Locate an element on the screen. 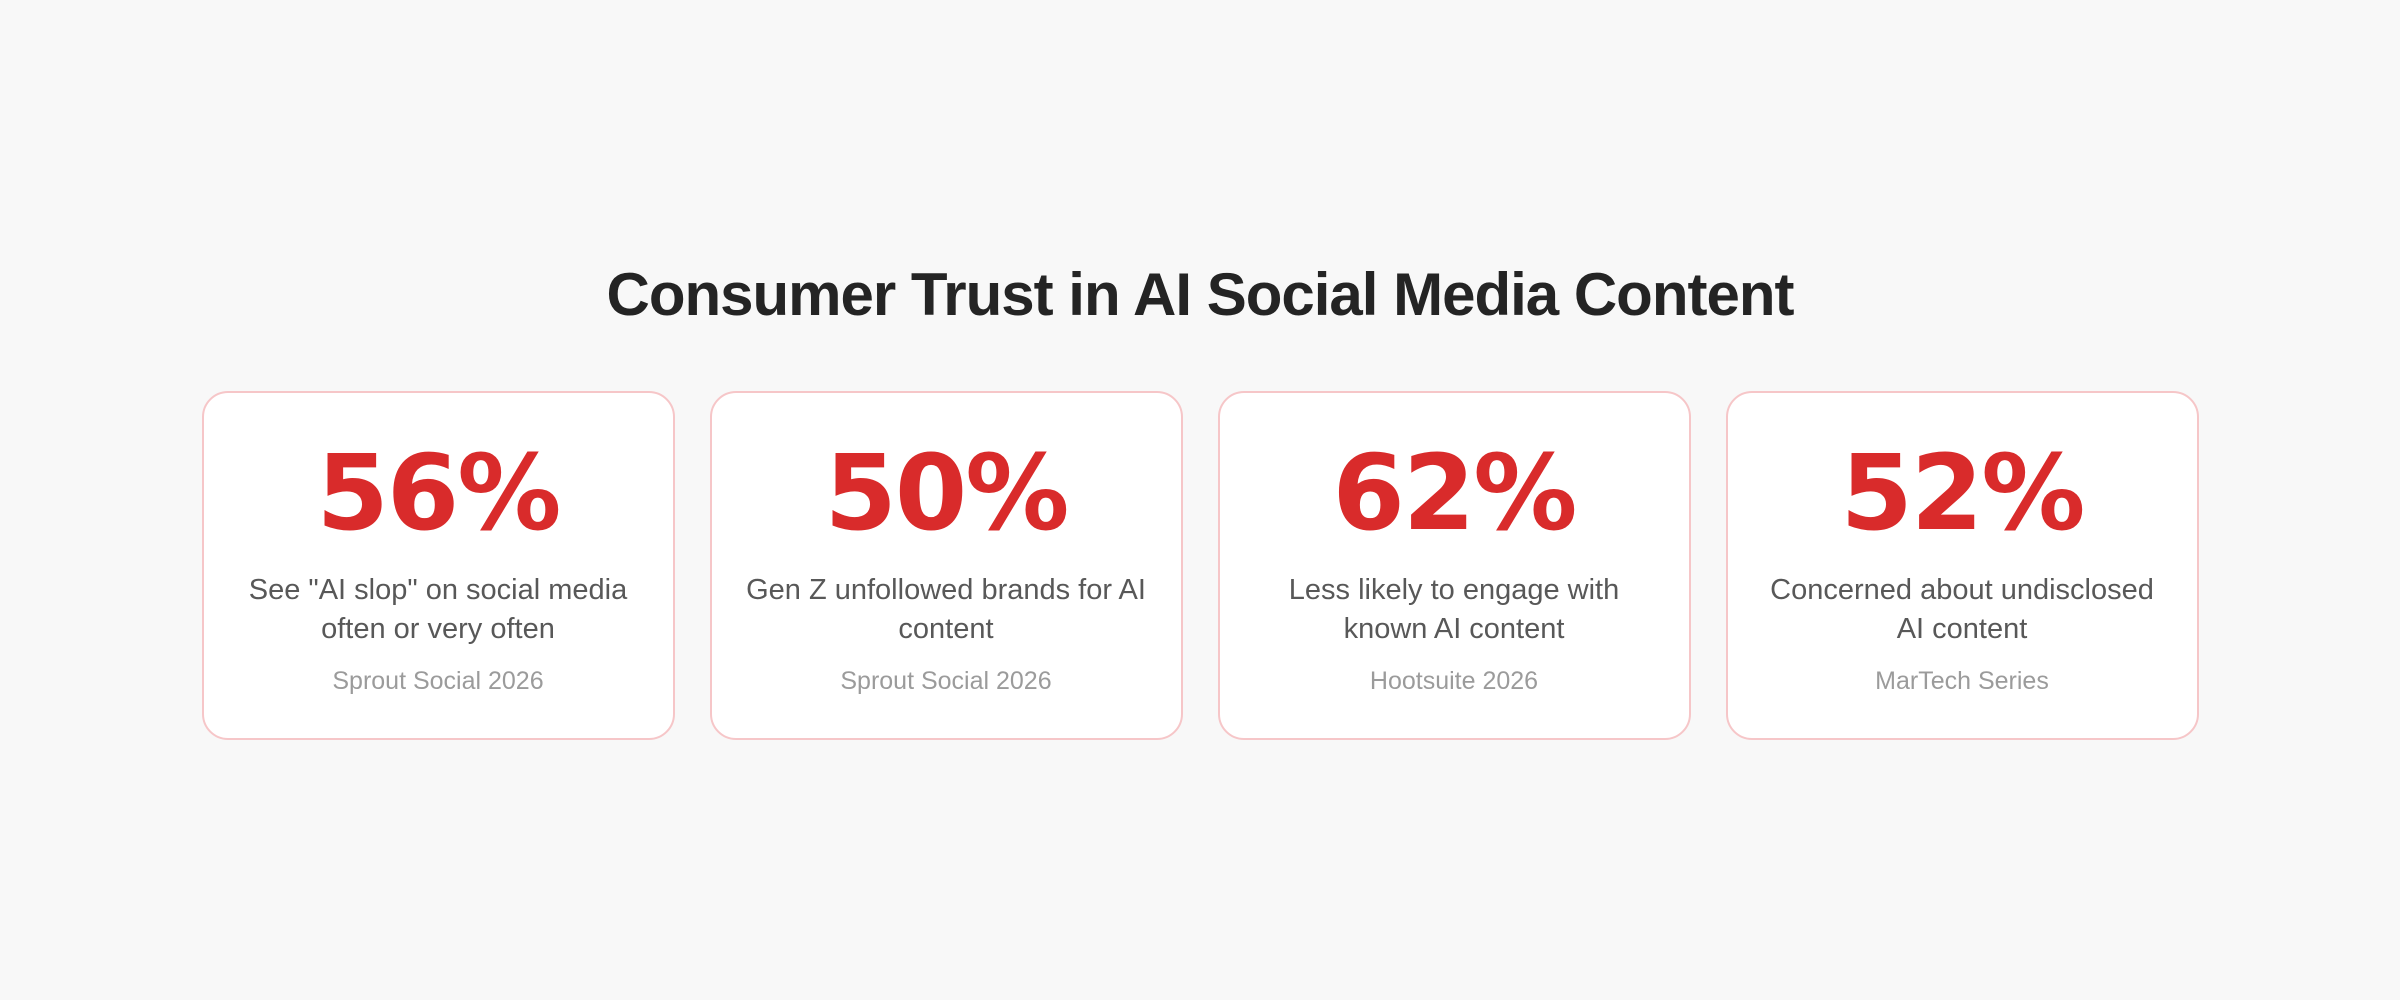  stat-value: 56% is located at coordinates (439, 493).